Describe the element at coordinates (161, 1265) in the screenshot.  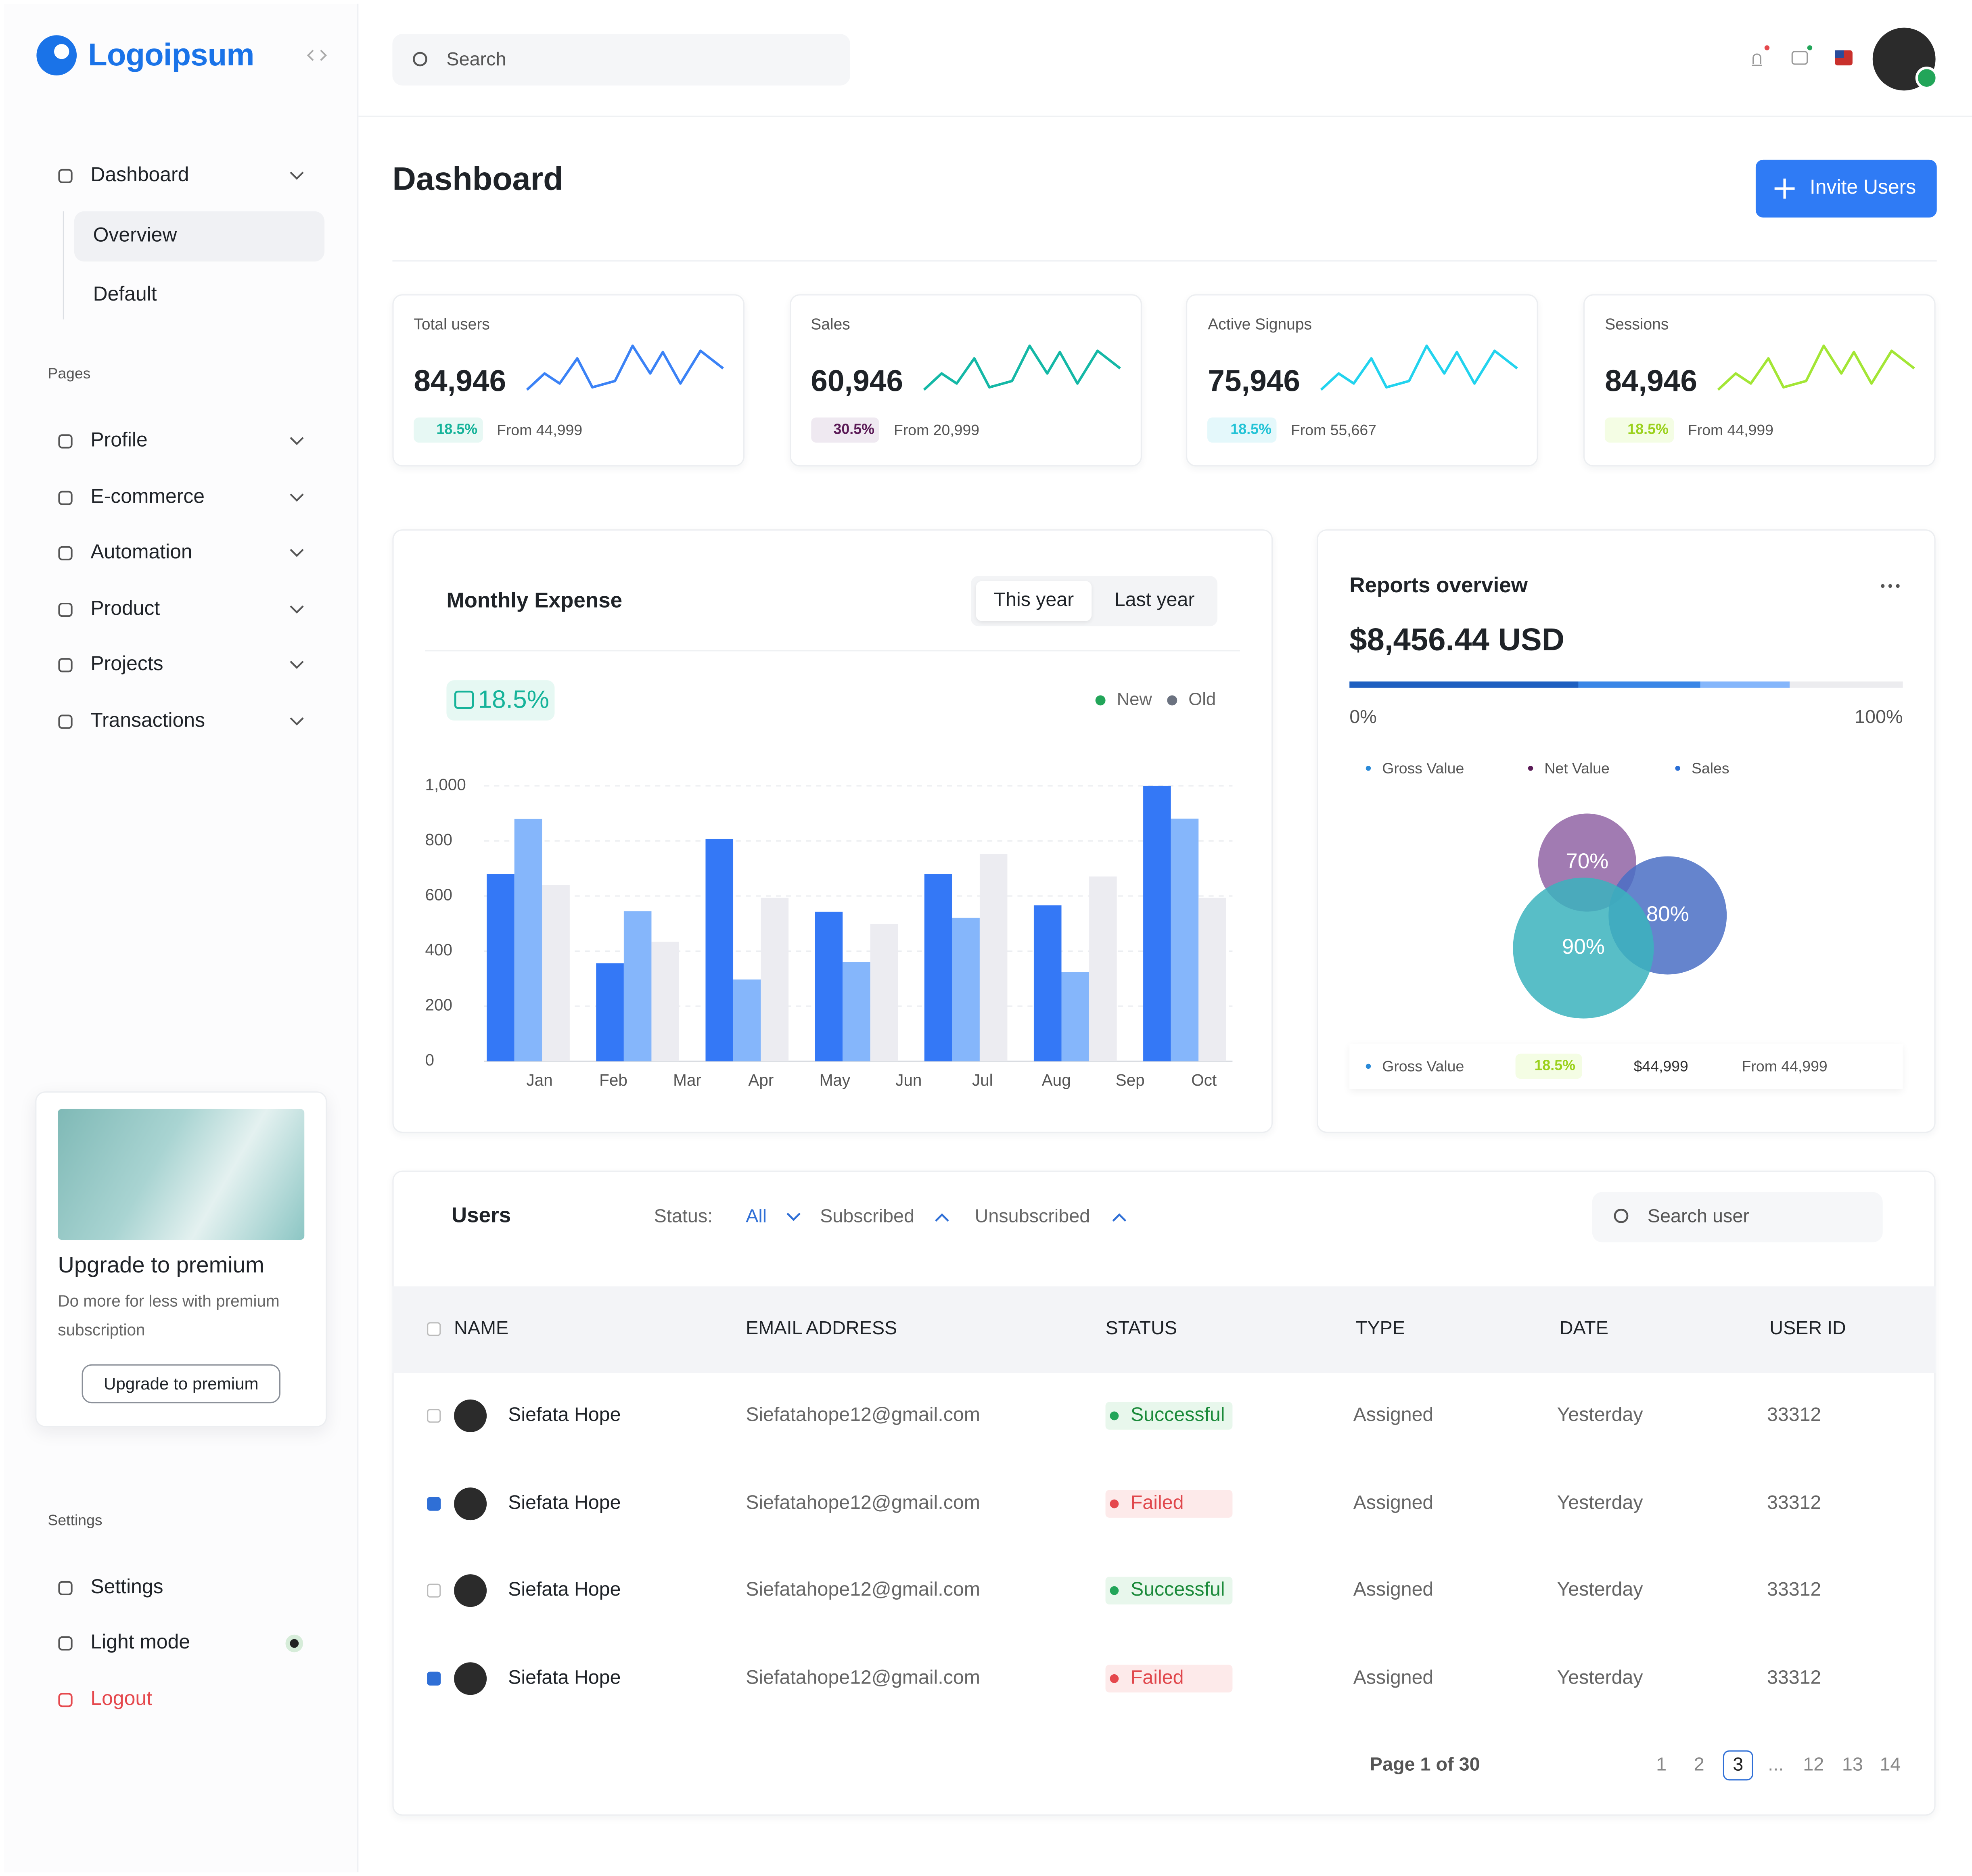
I see `promo-title: Upgrade to premium` at that location.